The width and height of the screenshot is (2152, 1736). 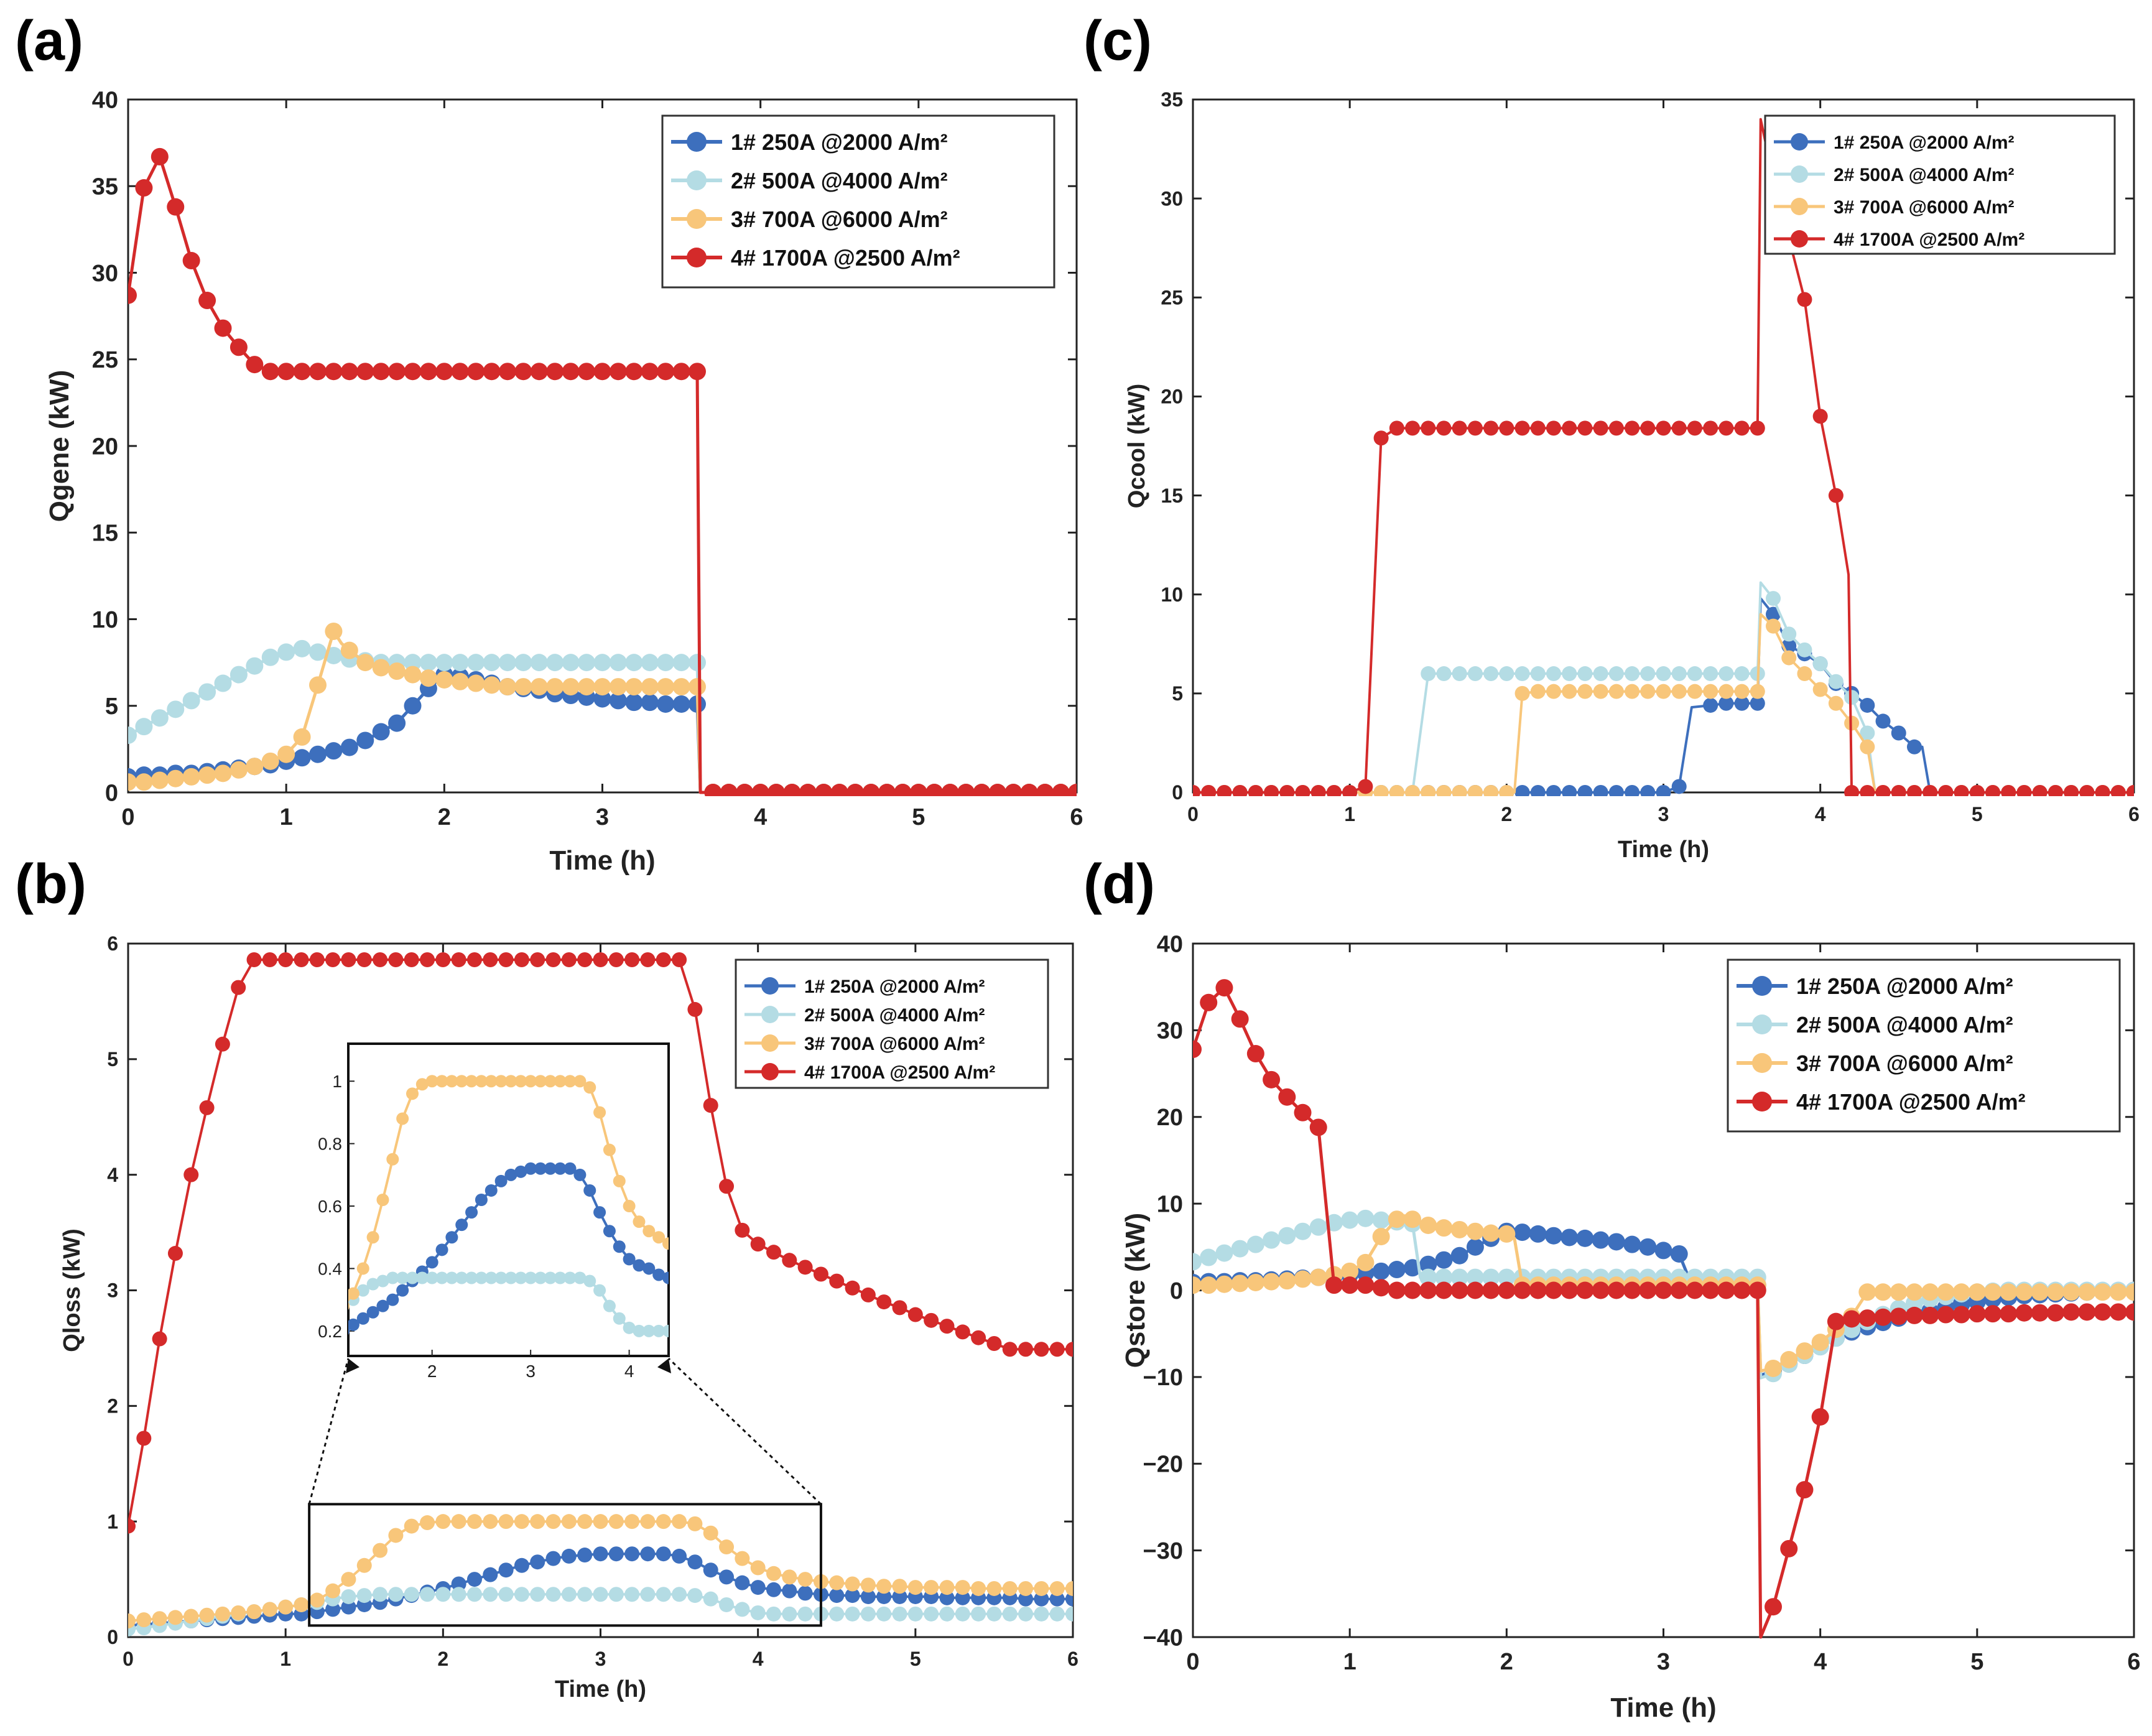 What do you see at coordinates (49, 41) in the screenshot?
I see `panel-label-a: (a)` at bounding box center [49, 41].